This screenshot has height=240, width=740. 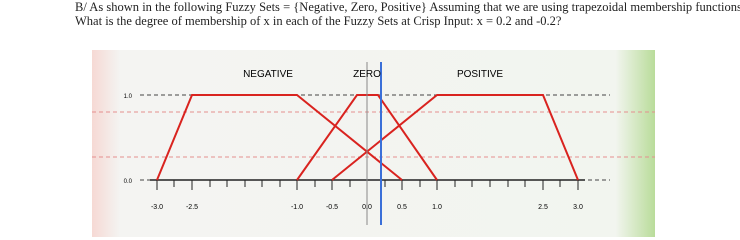 I want to click on x-label: -2.5, so click(x=192, y=207).